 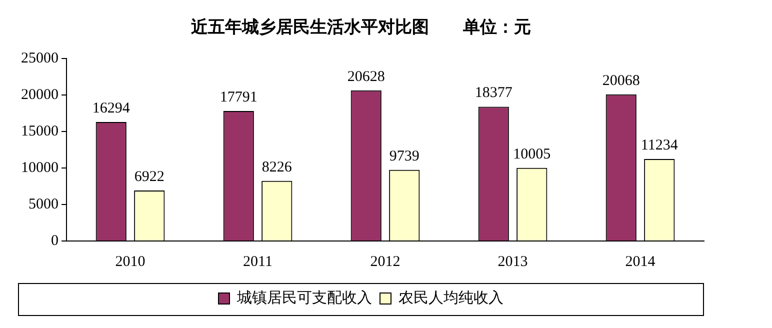 I want to click on y-tick-label: 20000, so click(x=39, y=94).